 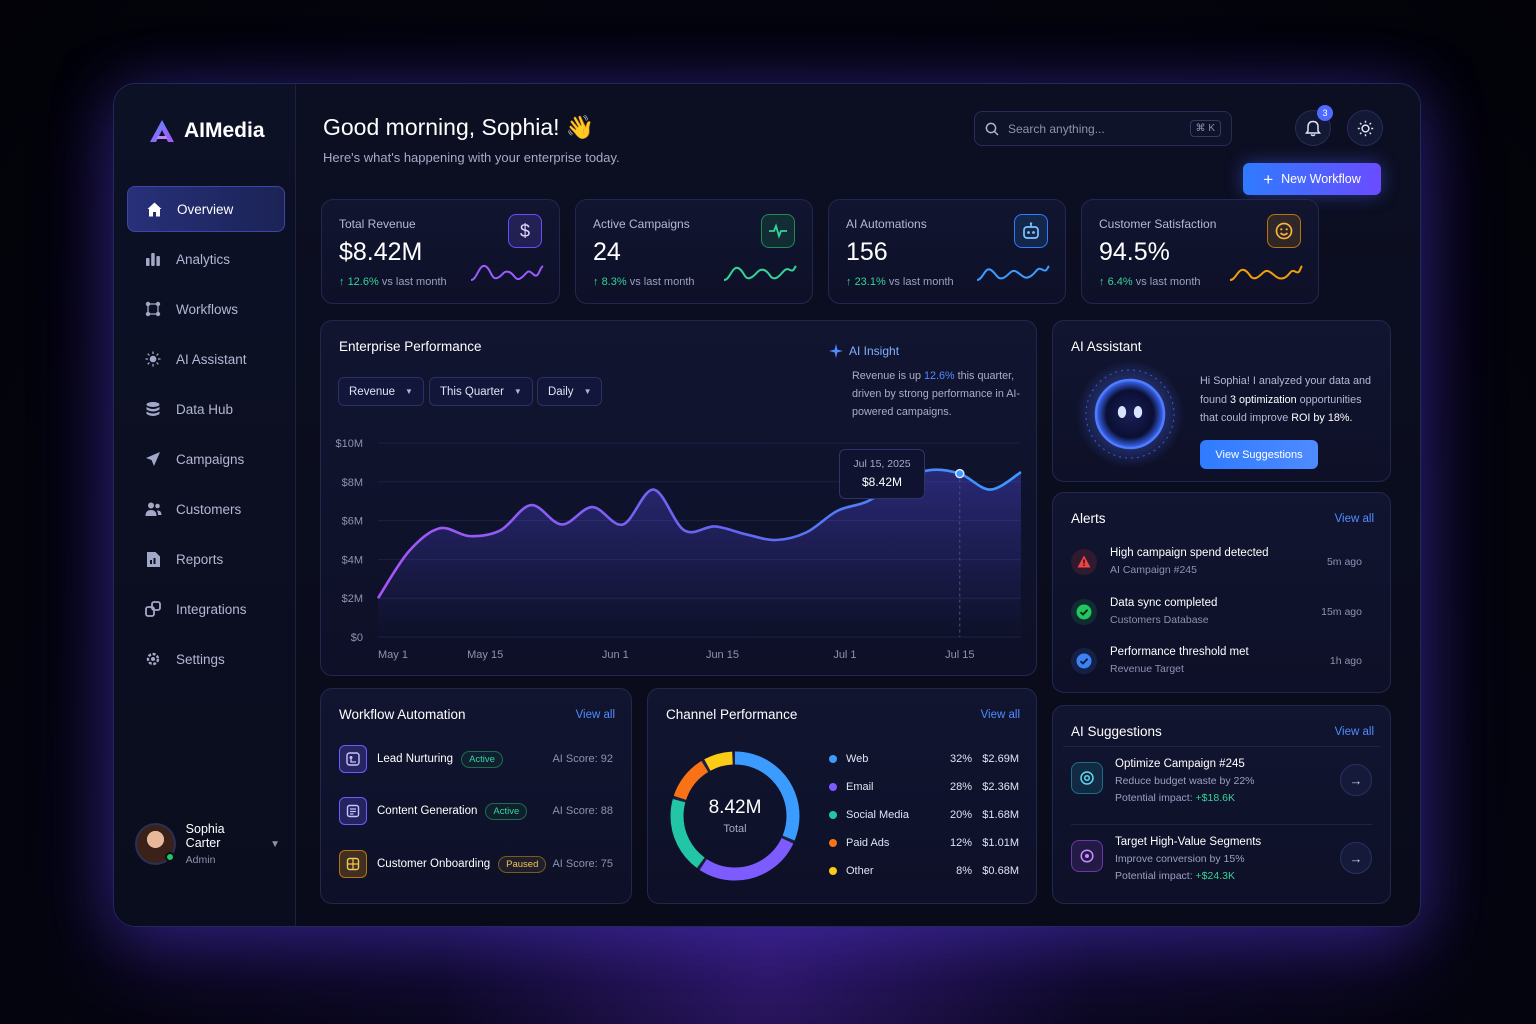 I want to click on search-icon, so click(x=992, y=129).